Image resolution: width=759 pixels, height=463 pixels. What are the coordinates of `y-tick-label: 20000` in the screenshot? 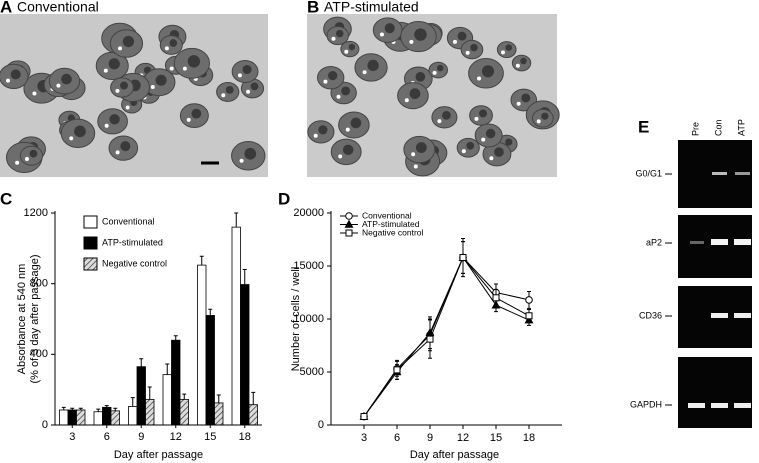 It's located at (308, 213).